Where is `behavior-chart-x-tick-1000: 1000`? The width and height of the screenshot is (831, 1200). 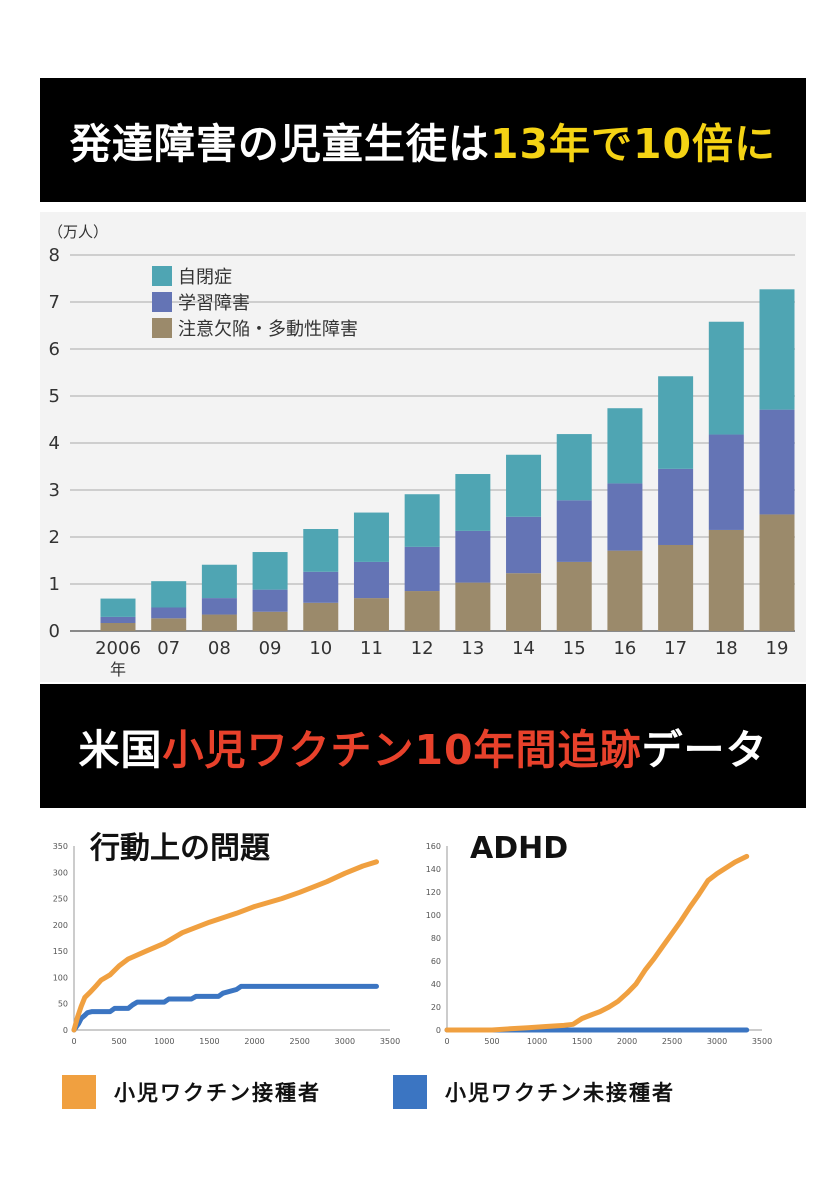 behavior-chart-x-tick-1000: 1000 is located at coordinates (164, 1041).